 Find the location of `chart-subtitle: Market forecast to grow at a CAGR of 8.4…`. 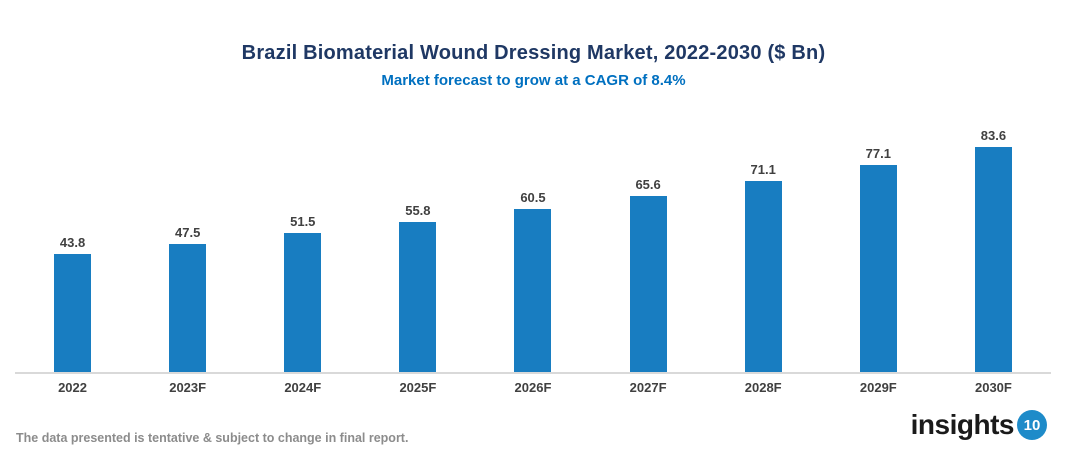

chart-subtitle: Market forecast to grow at a CAGR of 8.4… is located at coordinates (533, 80).